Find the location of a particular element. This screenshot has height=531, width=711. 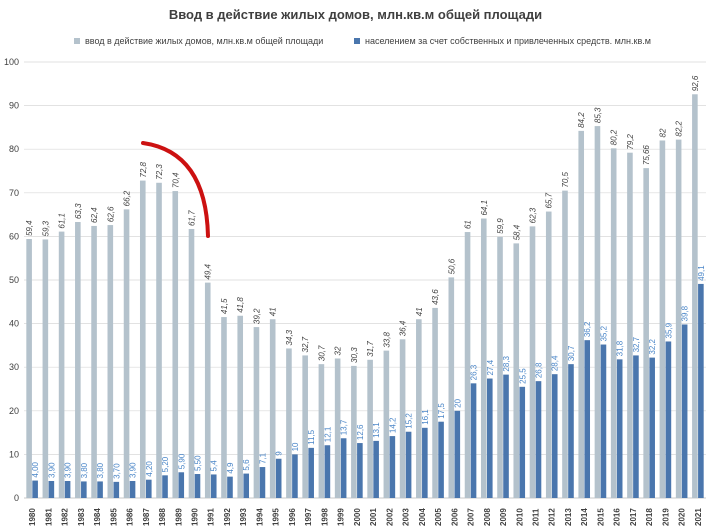

data-label-population-2009: 28,3 is located at coordinates (506, 363).